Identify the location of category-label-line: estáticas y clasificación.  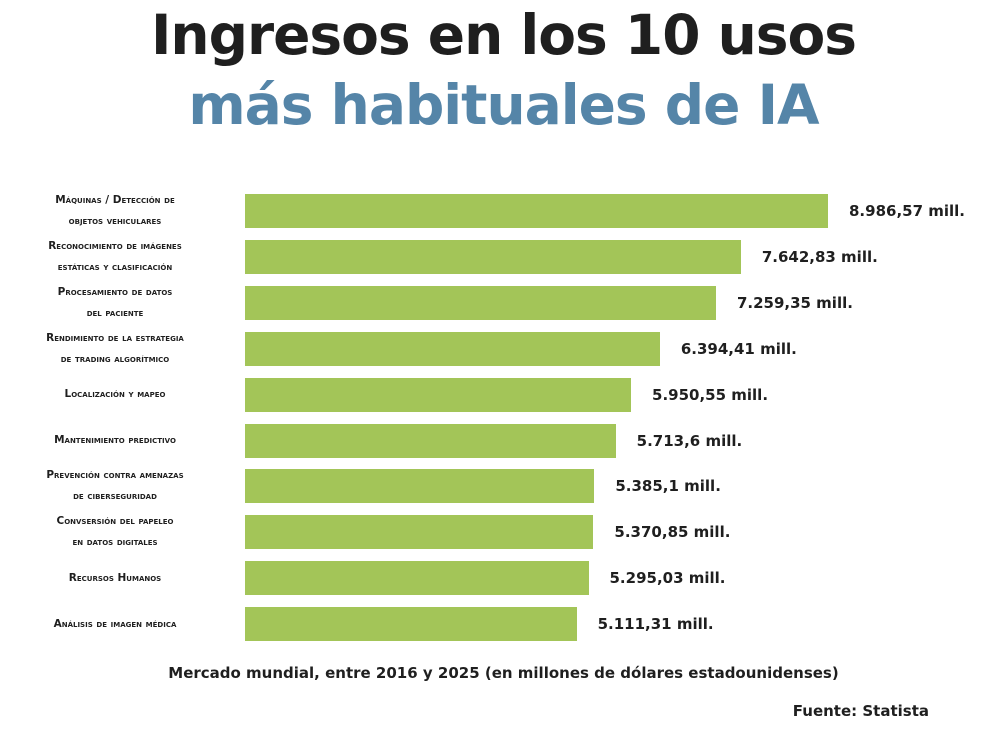
(115, 266).